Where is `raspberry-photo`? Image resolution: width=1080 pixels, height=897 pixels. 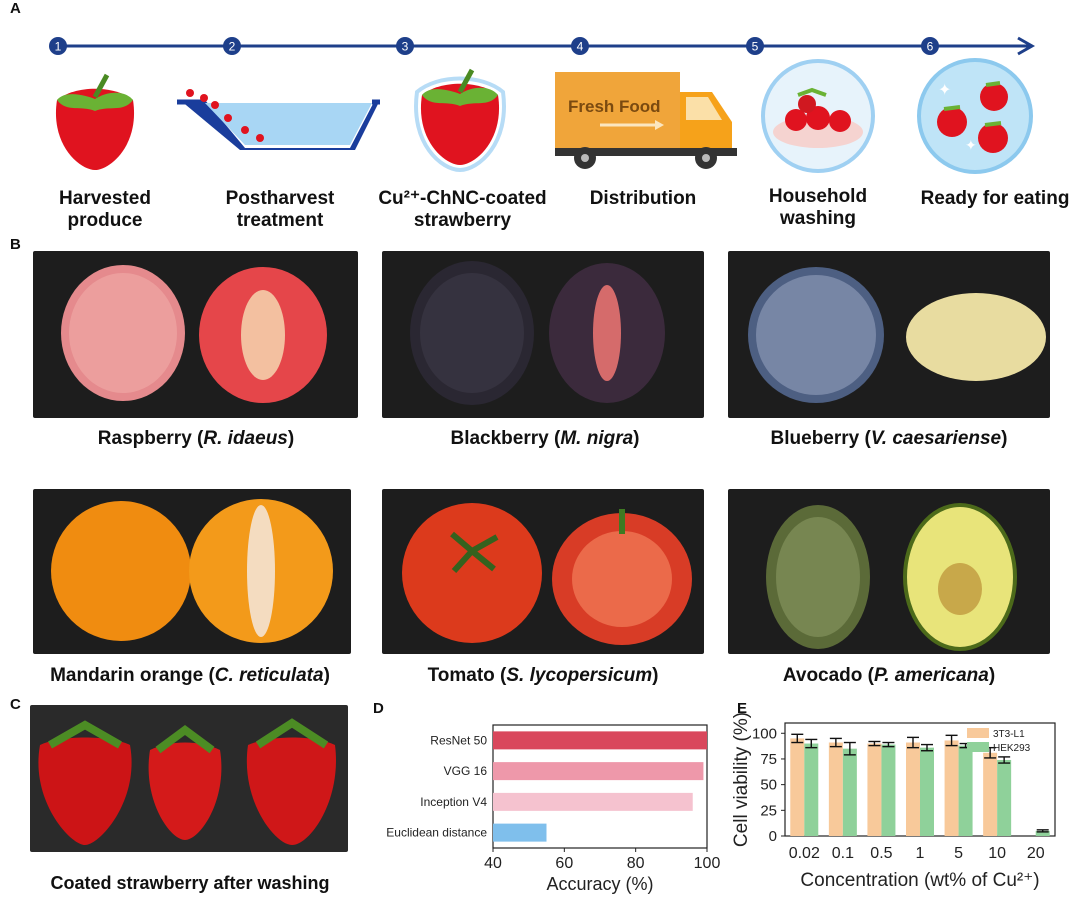
raspberry-photo is located at coordinates (195, 334).